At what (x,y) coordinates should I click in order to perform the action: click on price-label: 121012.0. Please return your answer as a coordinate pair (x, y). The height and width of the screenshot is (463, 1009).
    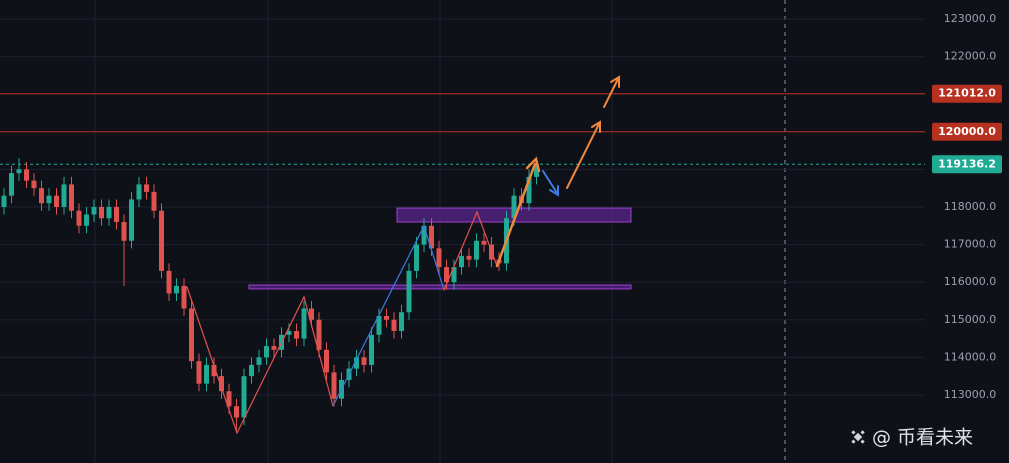
    Looking at the image, I should click on (967, 93).